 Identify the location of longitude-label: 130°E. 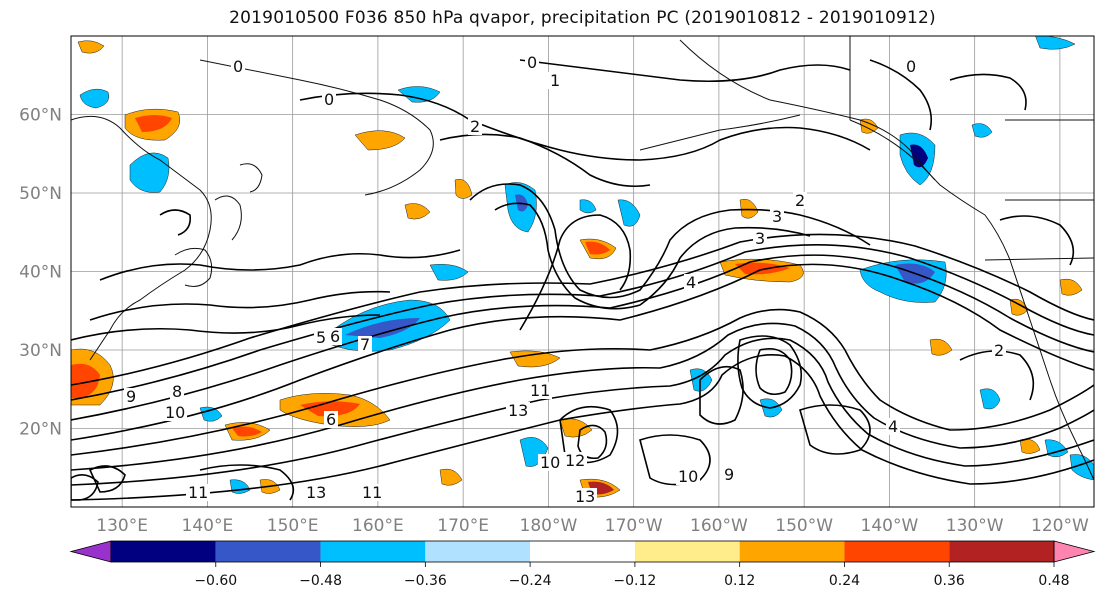
(122, 526).